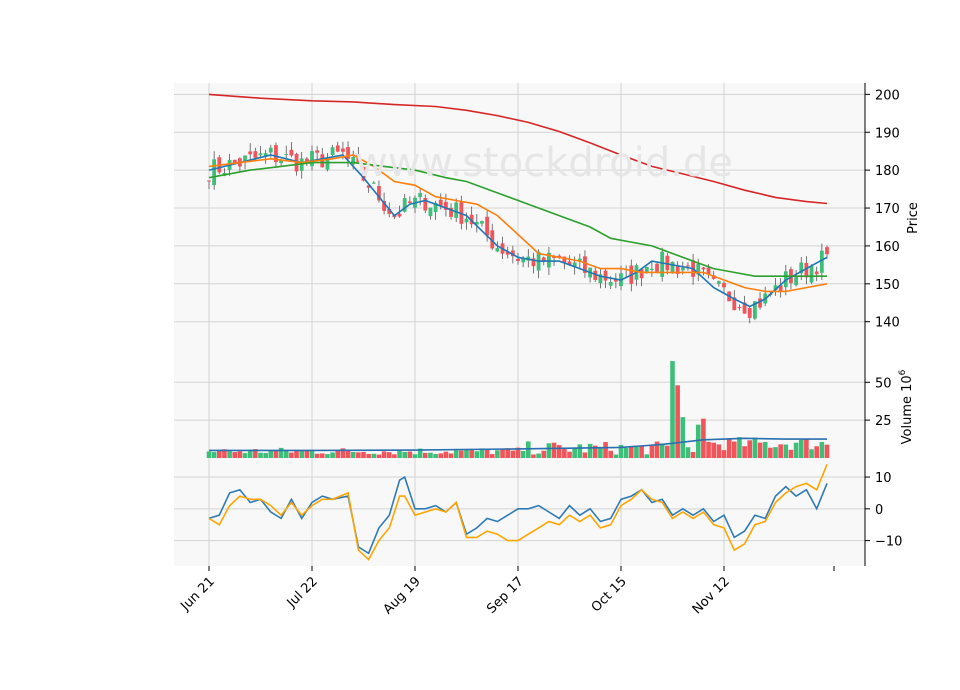 This screenshot has height=690, width=960. I want to click on sma200-line, so click(518, 149).